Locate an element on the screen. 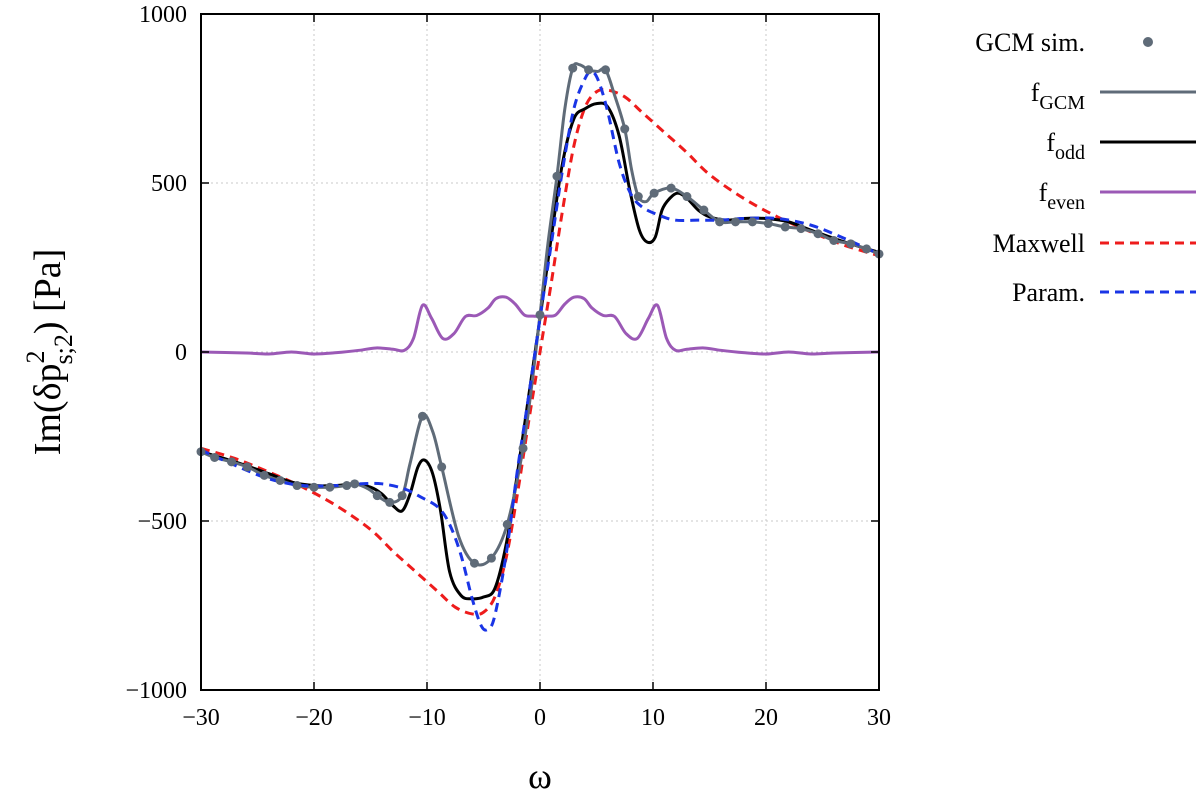 Image resolution: width=1200 pixels, height=799 pixels. x-tick-label: 0 is located at coordinates (540, 718).